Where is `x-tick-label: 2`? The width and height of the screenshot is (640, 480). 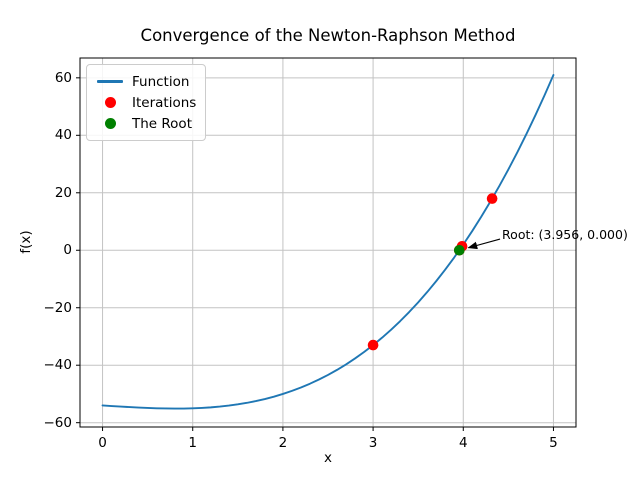
x-tick-label: 2 is located at coordinates (283, 443).